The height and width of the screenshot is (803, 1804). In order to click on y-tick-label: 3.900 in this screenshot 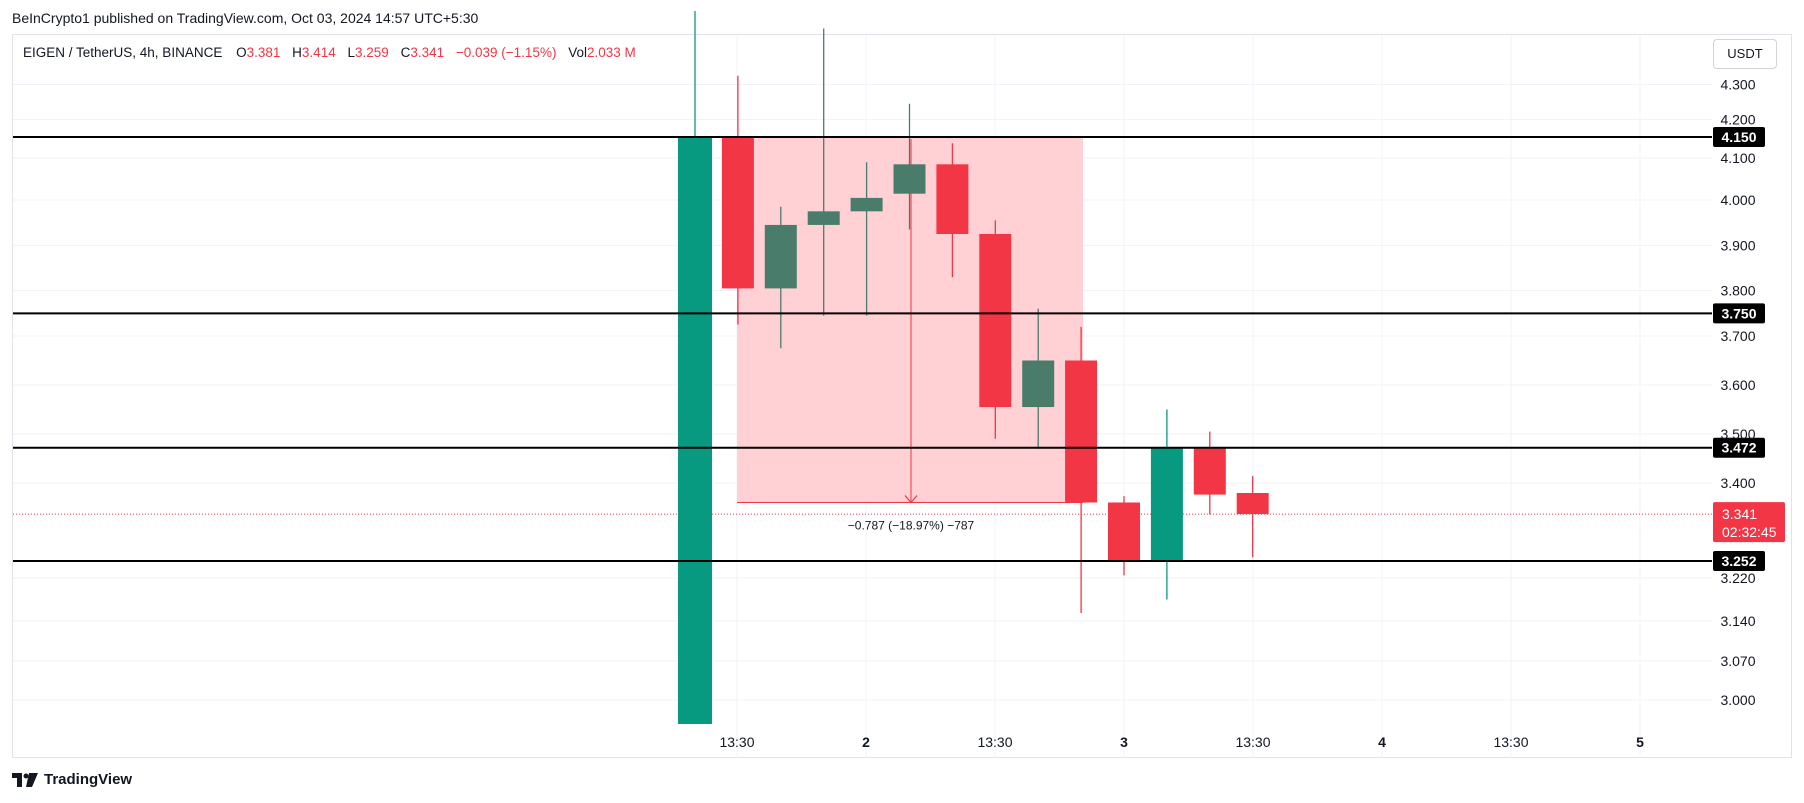, I will do `click(1737, 245)`.